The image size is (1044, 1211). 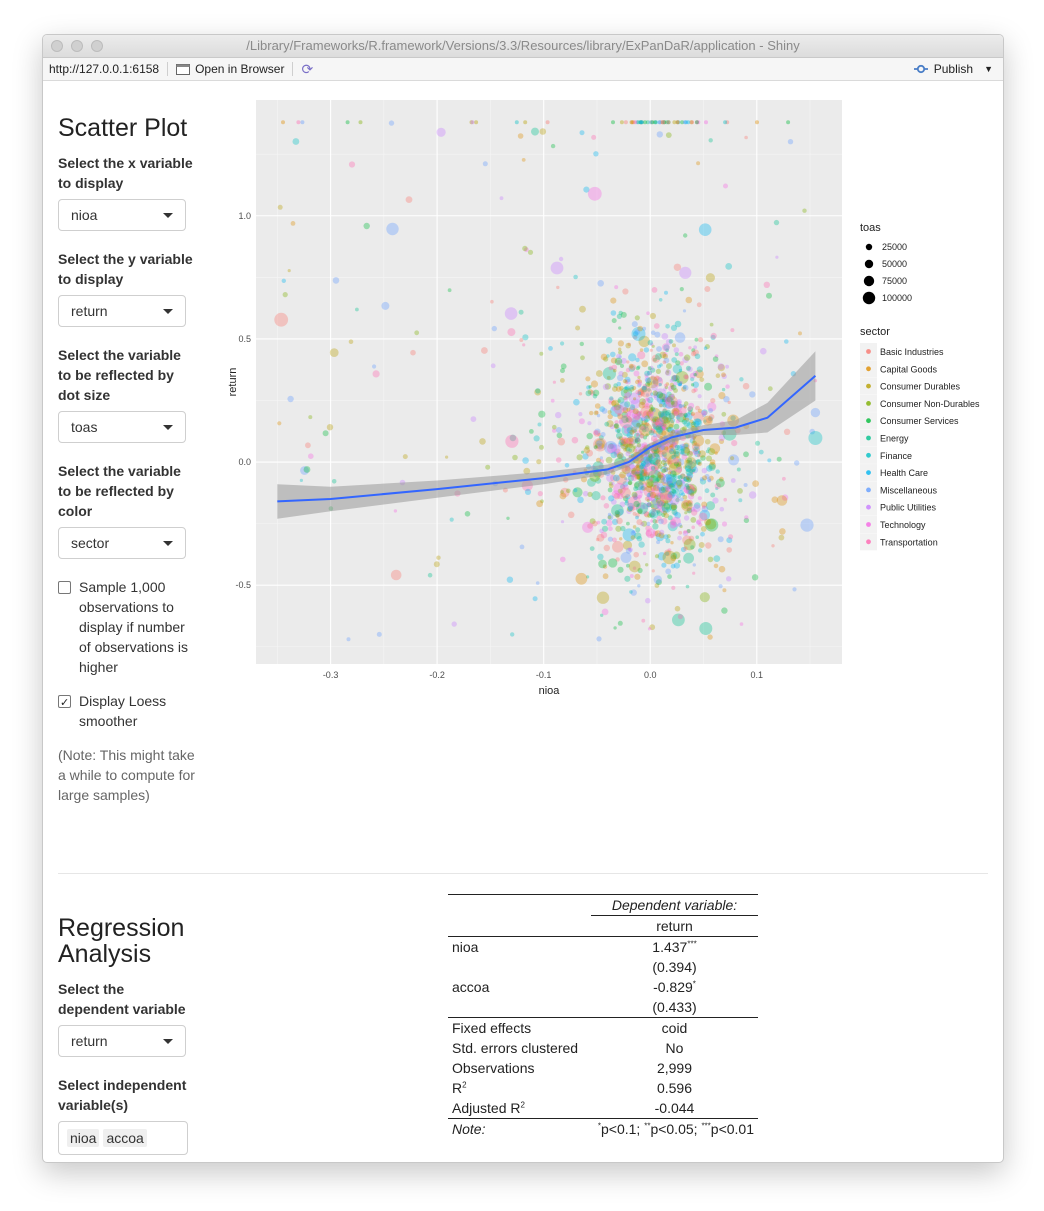 I want to click on minimize-window-button, so click(x=77, y=46).